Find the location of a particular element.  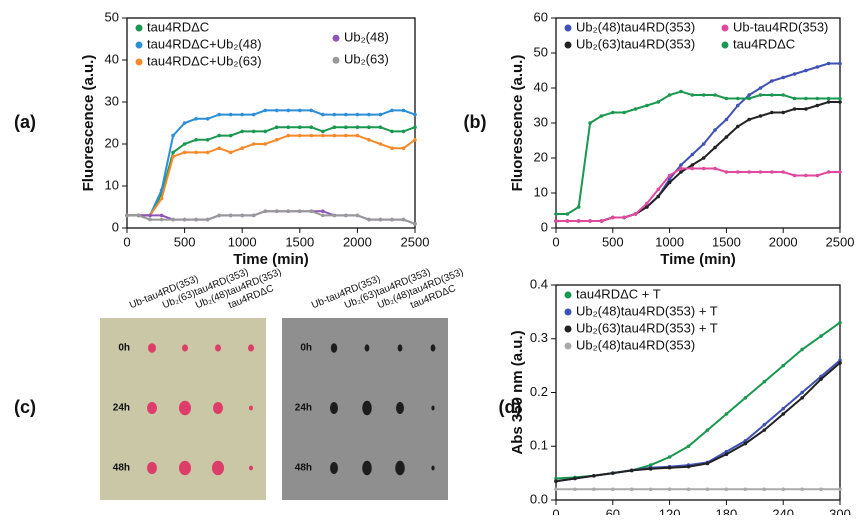

x-tick-label: 1500 is located at coordinates (299, 241).